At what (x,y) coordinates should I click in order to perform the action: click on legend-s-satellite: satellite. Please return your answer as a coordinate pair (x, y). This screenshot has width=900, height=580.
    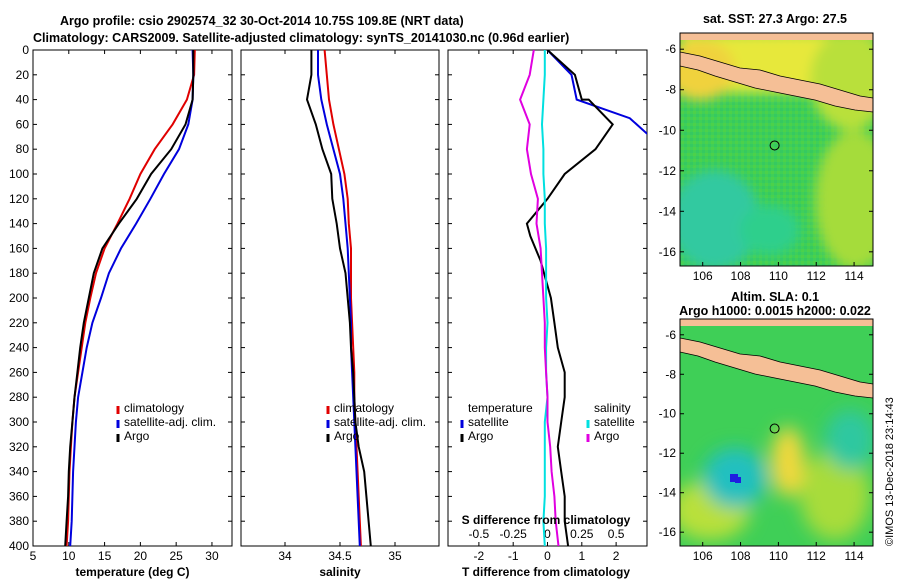
    Looking at the image, I should click on (614, 422).